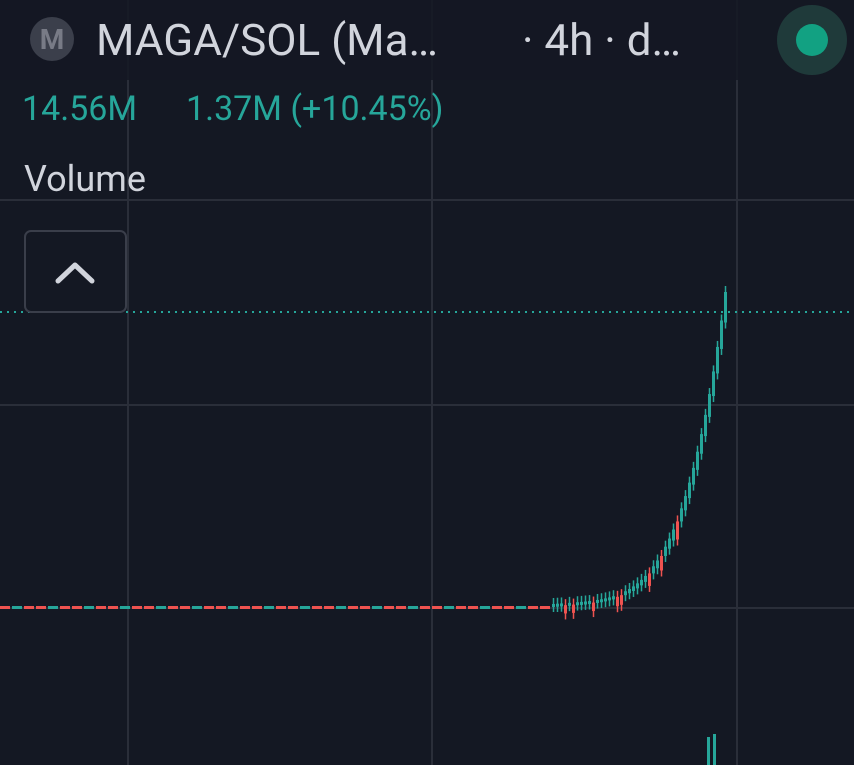  I want to click on chevron-icon, so click(75, 273).